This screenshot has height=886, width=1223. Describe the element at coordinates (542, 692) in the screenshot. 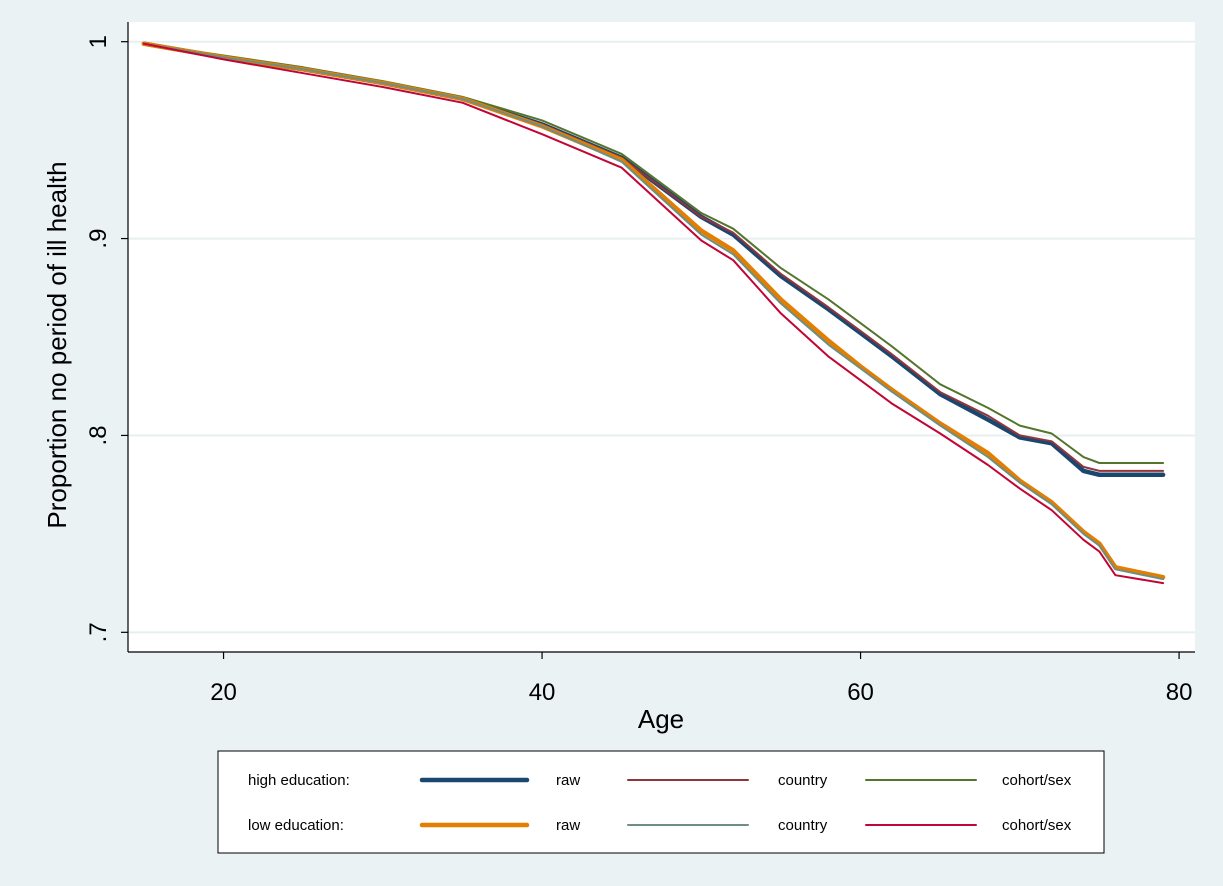

I see `x-tick-label: 40` at that location.